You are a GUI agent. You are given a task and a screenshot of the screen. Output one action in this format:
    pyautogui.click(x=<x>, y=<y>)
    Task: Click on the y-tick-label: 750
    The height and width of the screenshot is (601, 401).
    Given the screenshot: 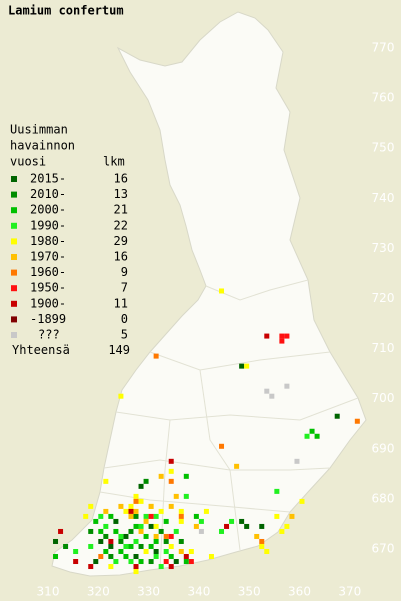 What is the action you would take?
    pyautogui.click(x=383, y=148)
    